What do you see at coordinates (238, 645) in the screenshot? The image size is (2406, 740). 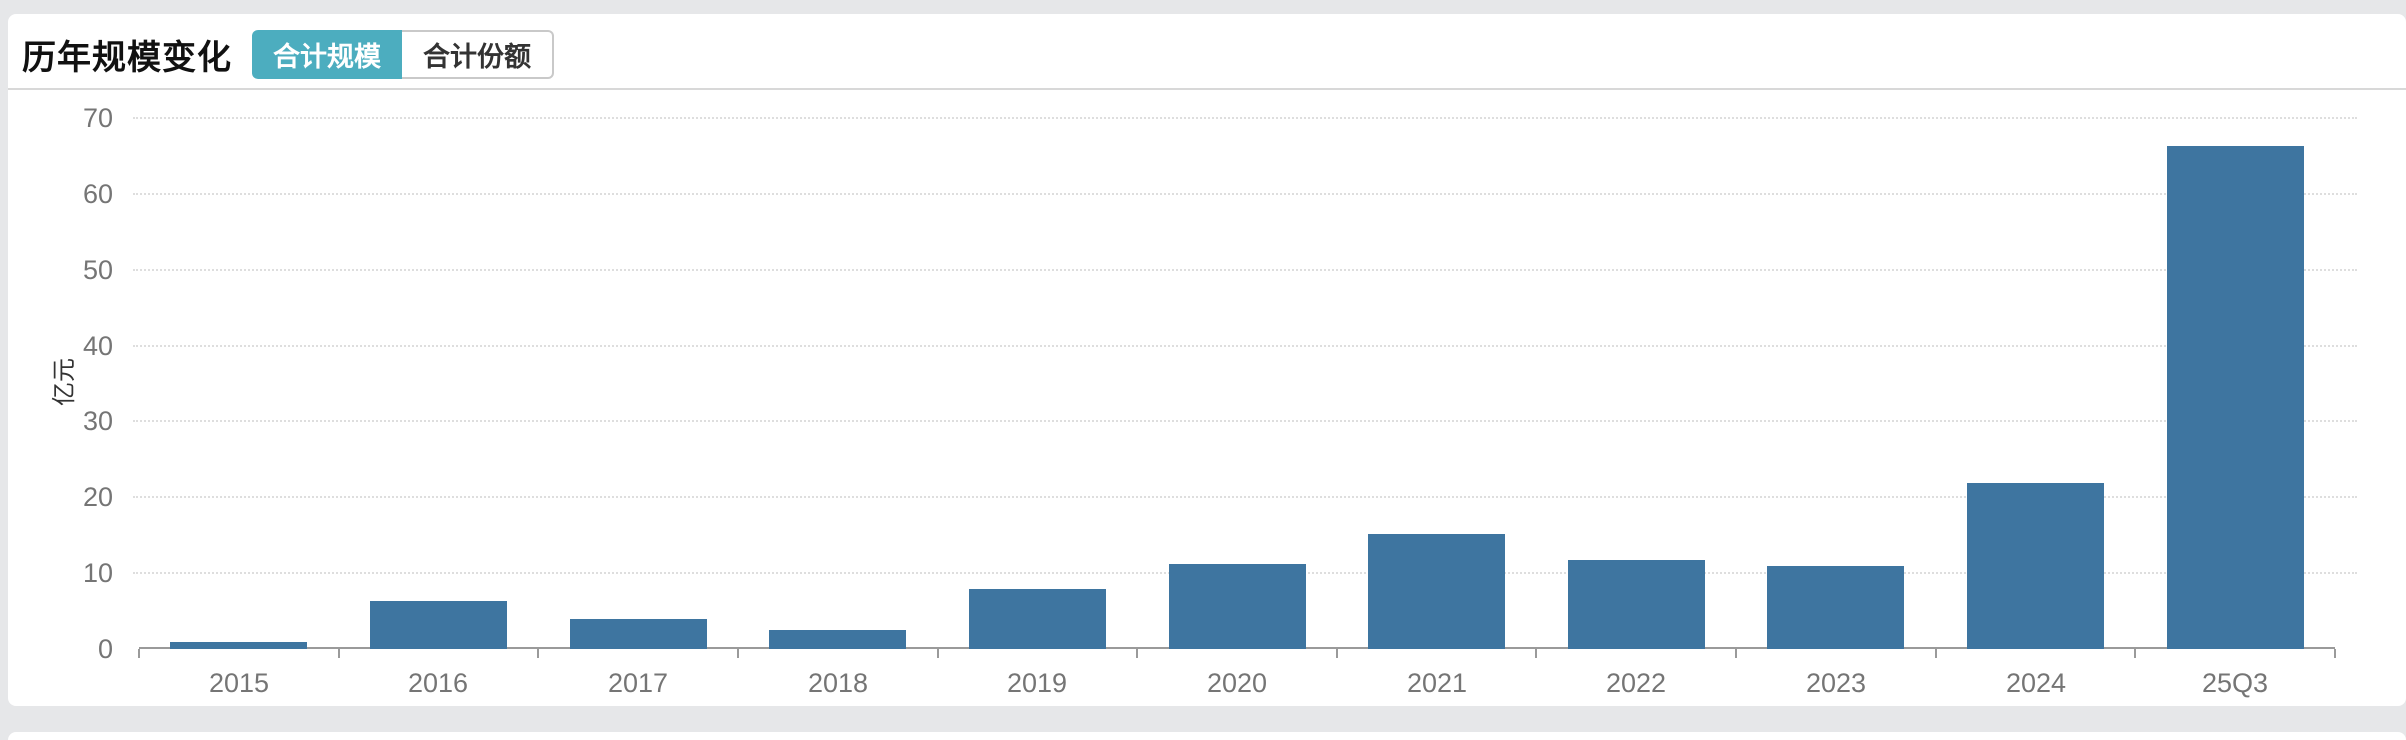 I see `bar-2015` at bounding box center [238, 645].